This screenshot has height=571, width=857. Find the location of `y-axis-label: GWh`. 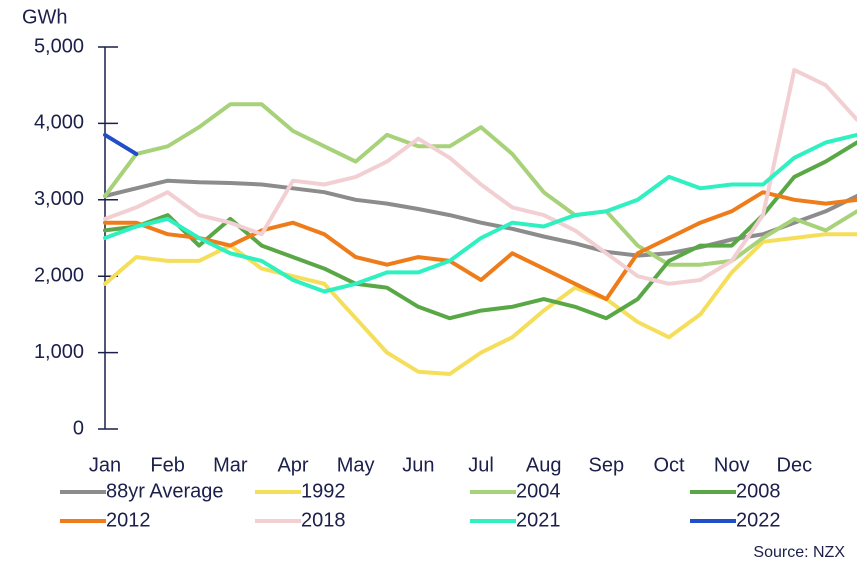

y-axis-label: GWh is located at coordinates (45, 17).